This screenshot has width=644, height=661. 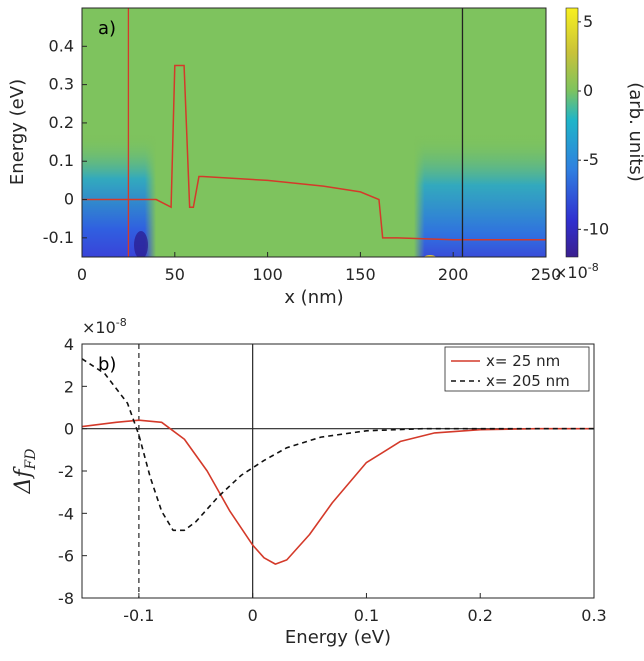 What do you see at coordinates (69, 199) in the screenshot?
I see `panel-a-ytick-label: 0` at bounding box center [69, 199].